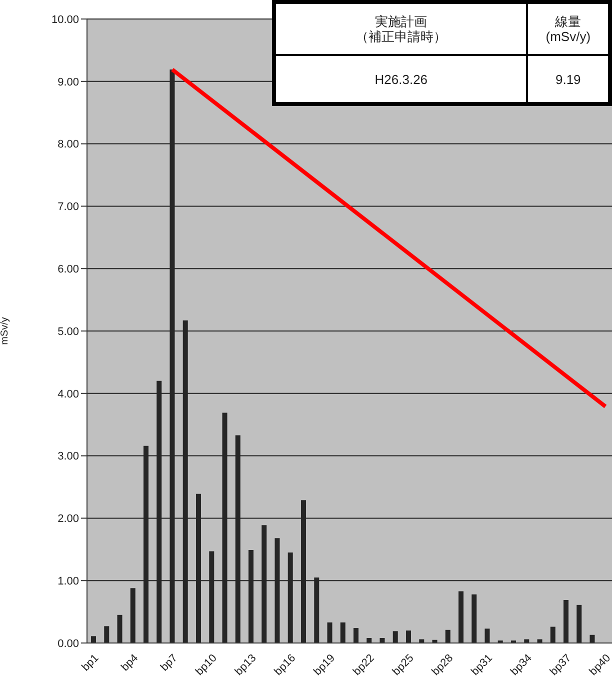 The height and width of the screenshot is (682, 612). What do you see at coordinates (68, 270) in the screenshot?
I see `y-tick-label: 6.00` at bounding box center [68, 270].